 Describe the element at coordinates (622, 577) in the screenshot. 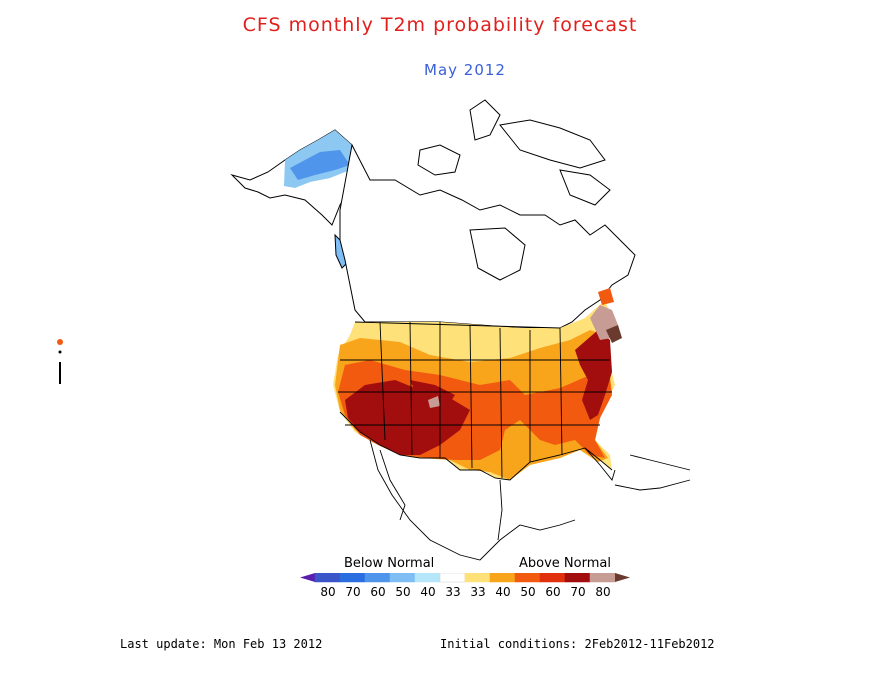

I see `legend-swatch-high-arrow` at that location.